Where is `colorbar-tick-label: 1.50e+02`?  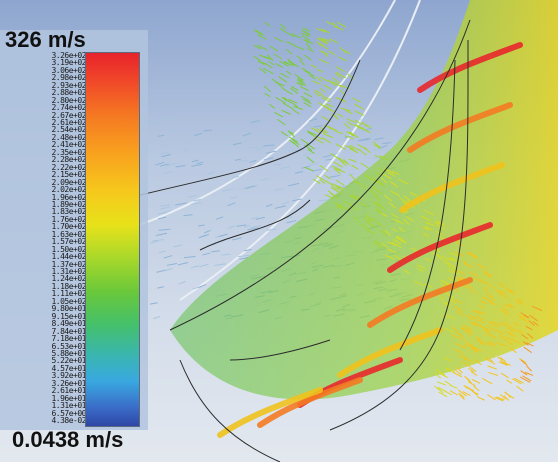
colorbar-tick-label: 1.50e+02 is located at coordinates (68, 249).